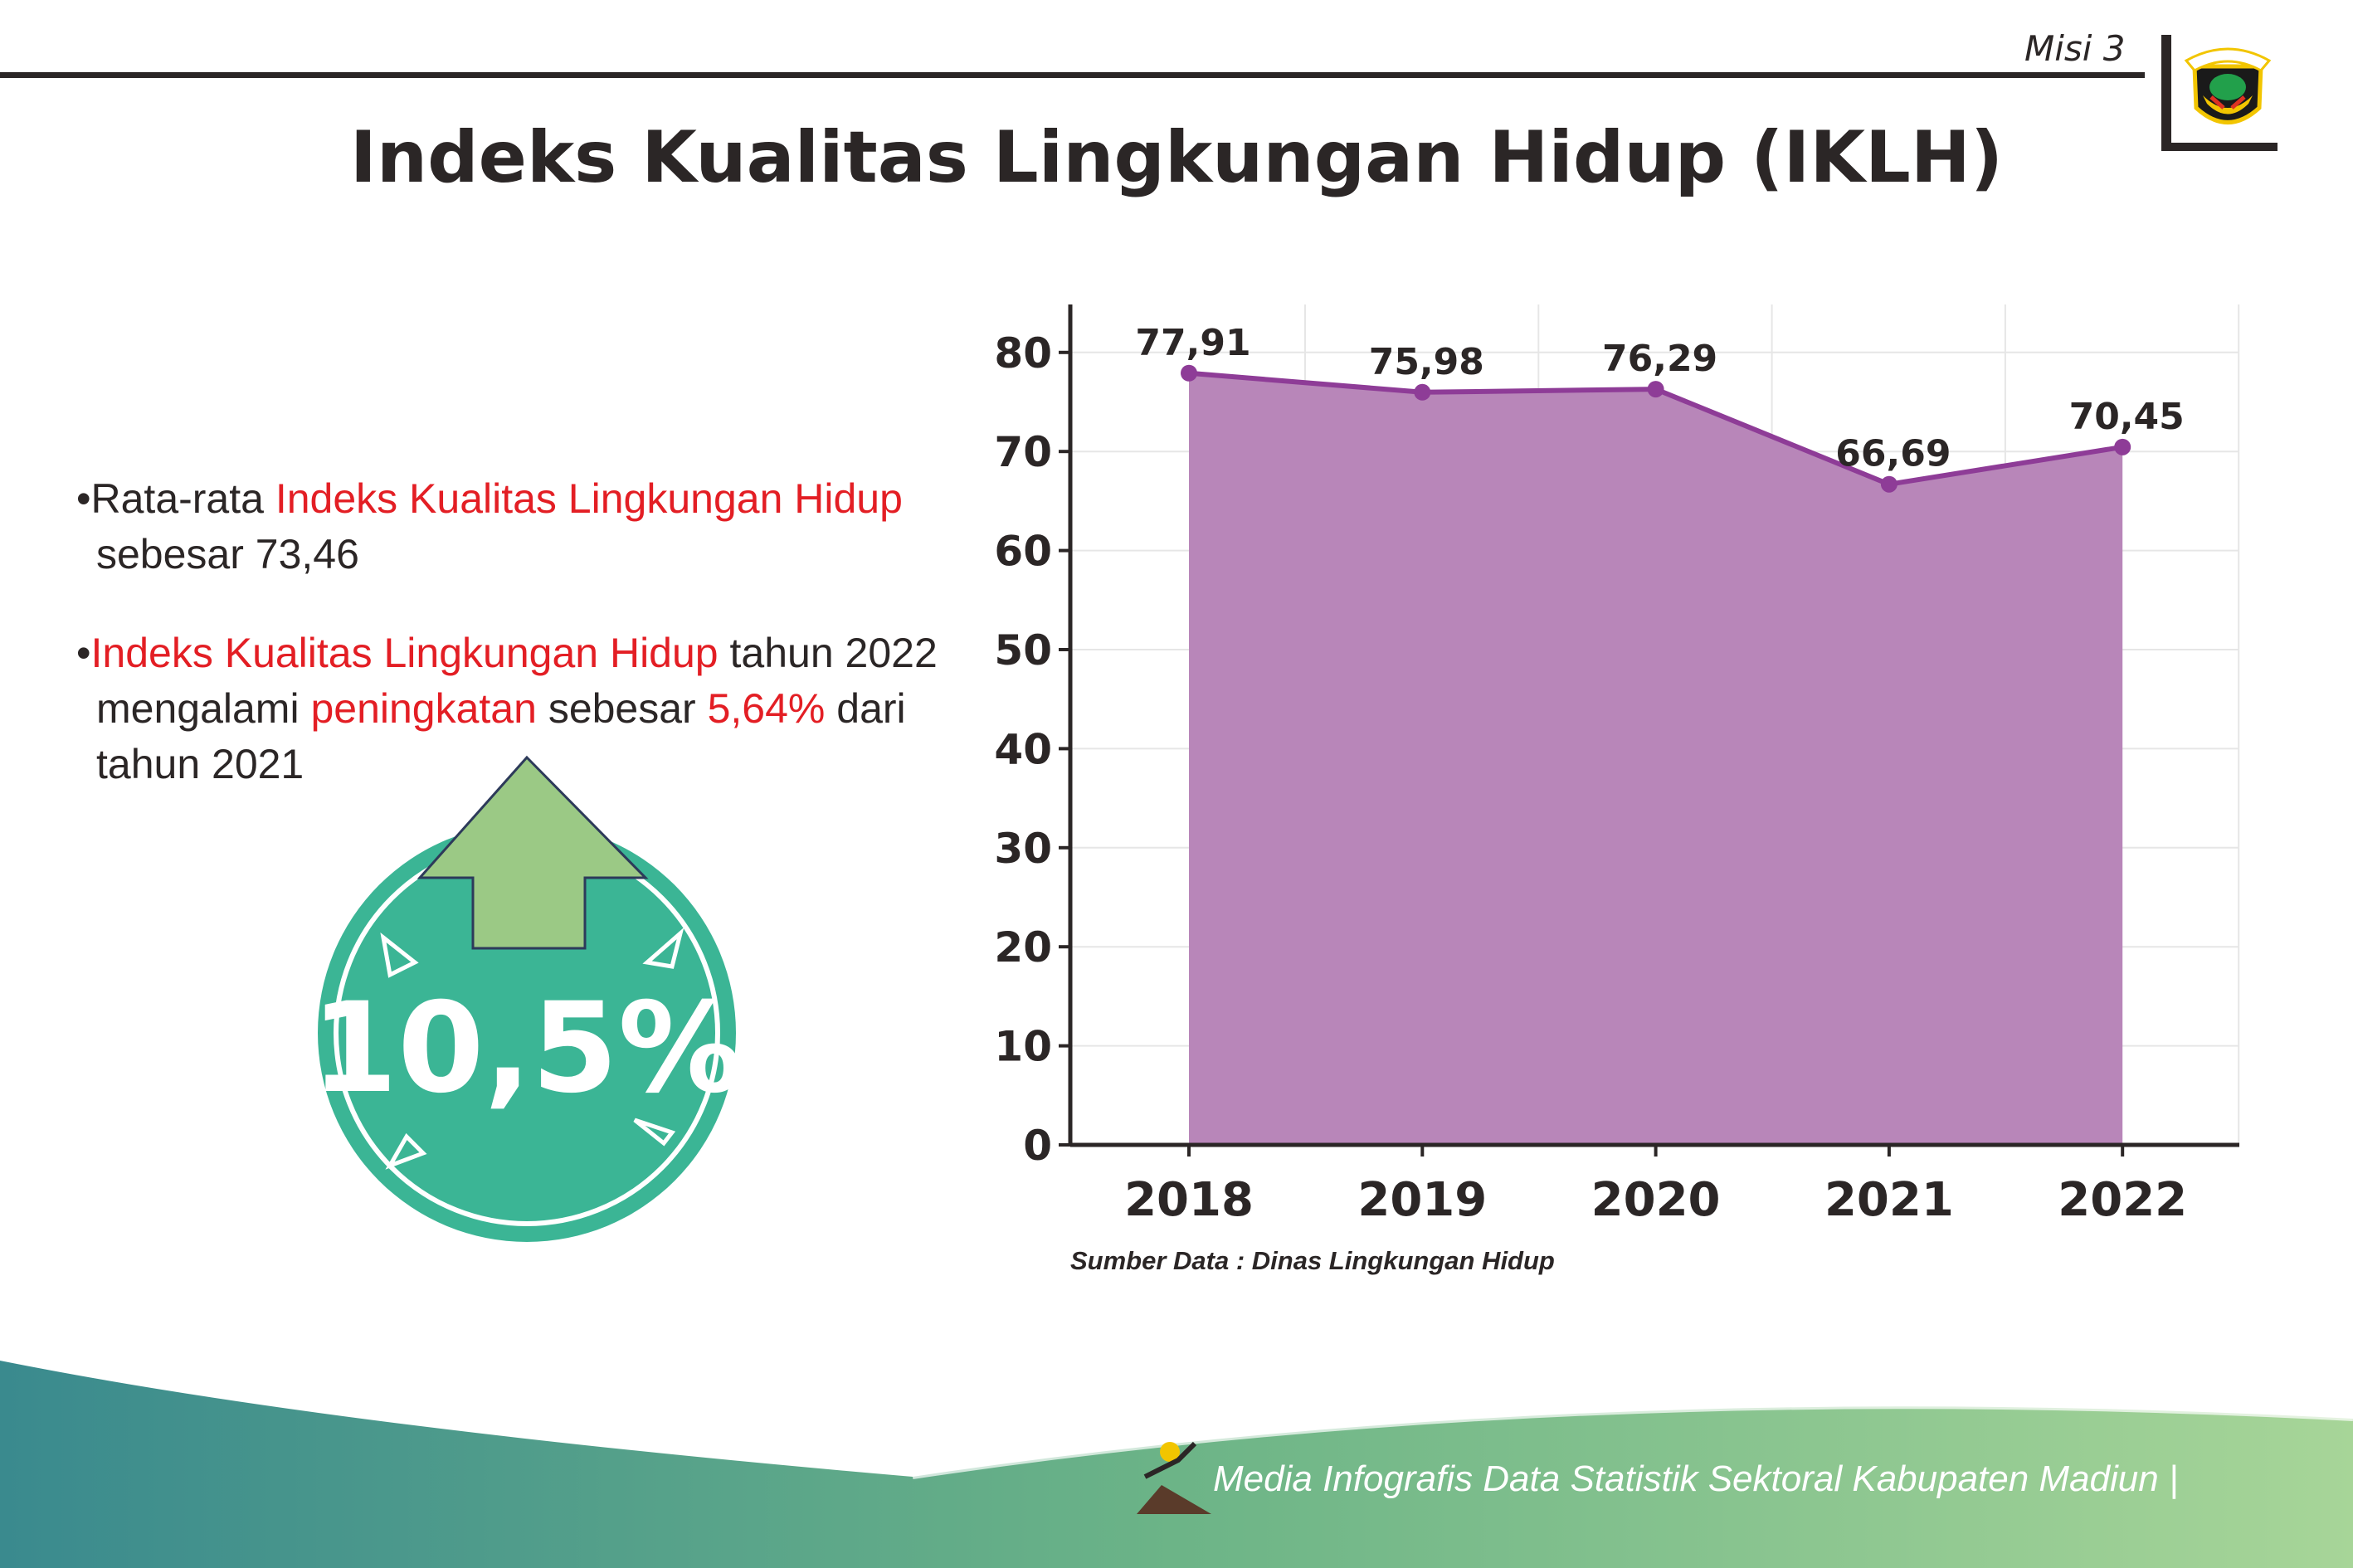  What do you see at coordinates (1023, 452) in the screenshot?
I see `y-tick-label: 70` at bounding box center [1023, 452].